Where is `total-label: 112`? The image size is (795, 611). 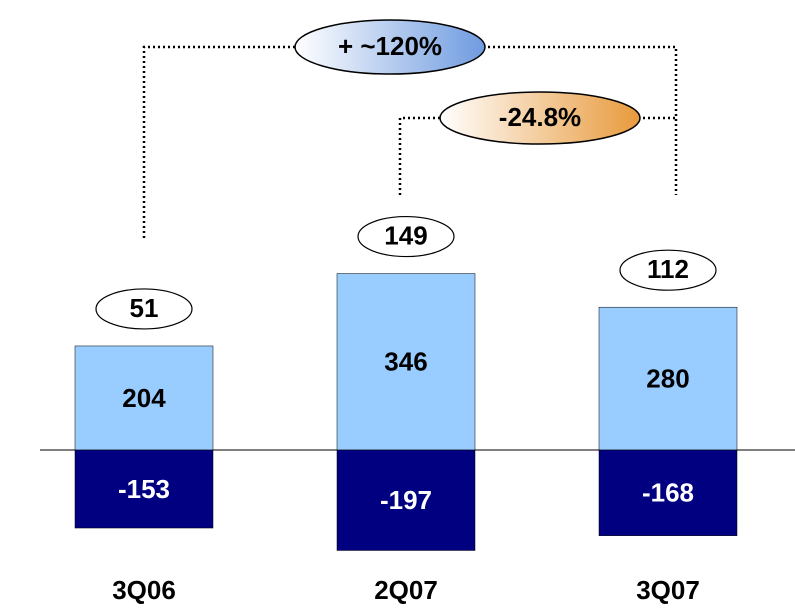
total-label: 112 is located at coordinates (668, 269).